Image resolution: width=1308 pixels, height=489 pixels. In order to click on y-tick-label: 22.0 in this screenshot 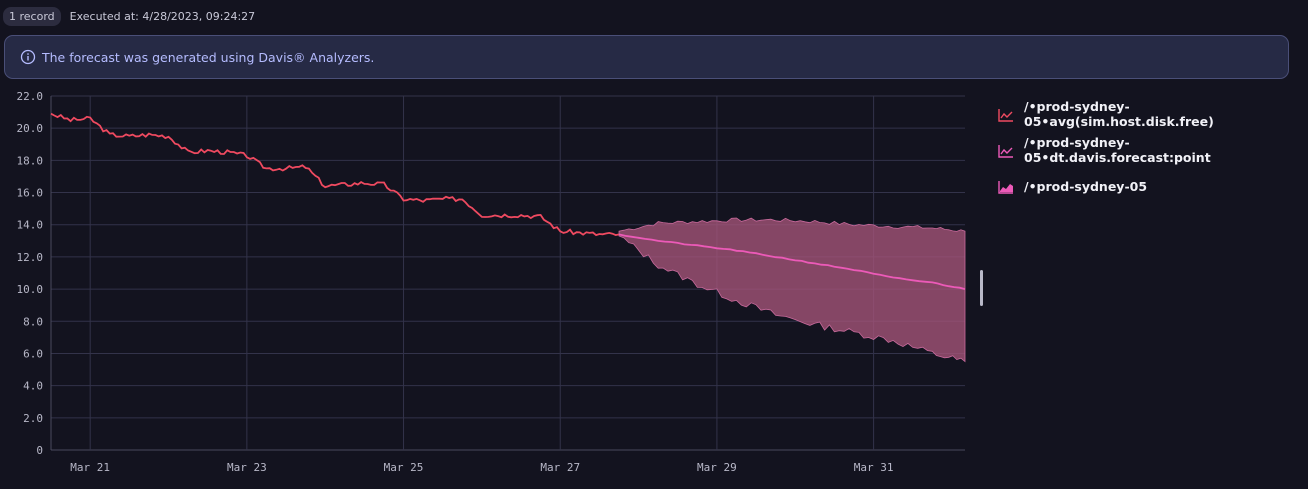, I will do `click(30, 96)`.